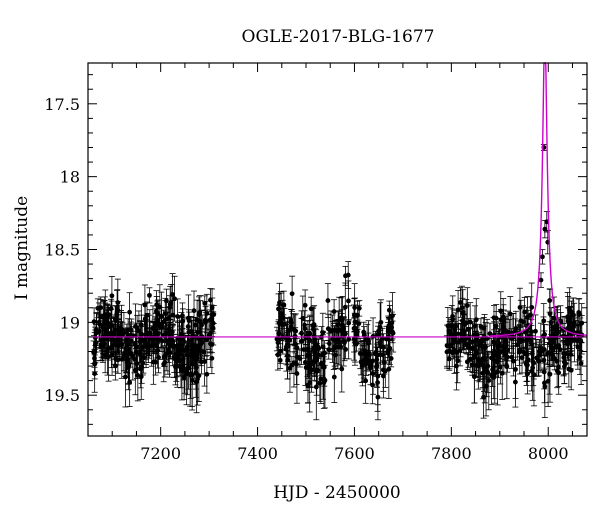 This screenshot has height=512, width=600. What do you see at coordinates (354, 453) in the screenshot?
I see `x-tick-label: 7600` at bounding box center [354, 453].